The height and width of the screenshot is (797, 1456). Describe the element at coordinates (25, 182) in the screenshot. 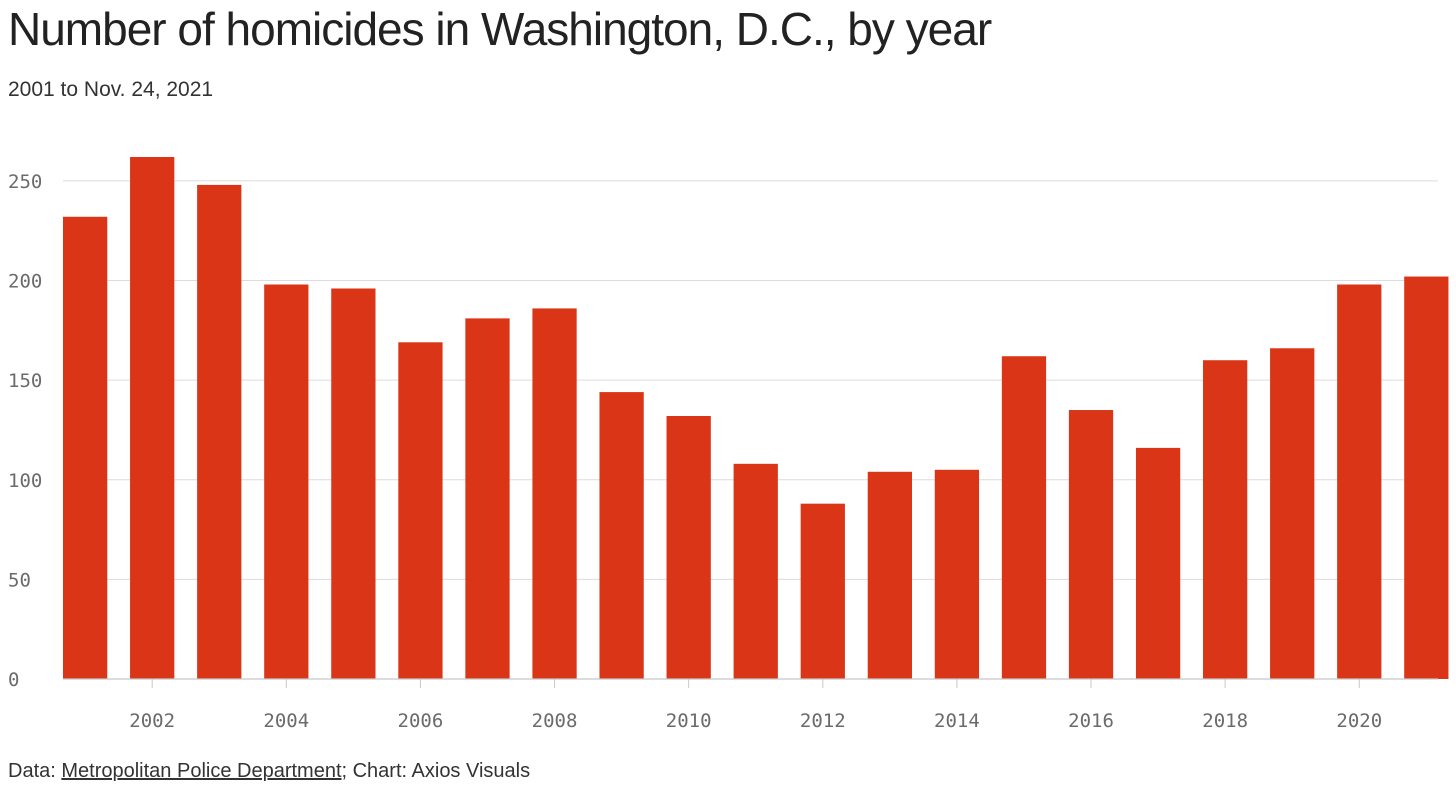

I see `y-tick-label: 250` at that location.